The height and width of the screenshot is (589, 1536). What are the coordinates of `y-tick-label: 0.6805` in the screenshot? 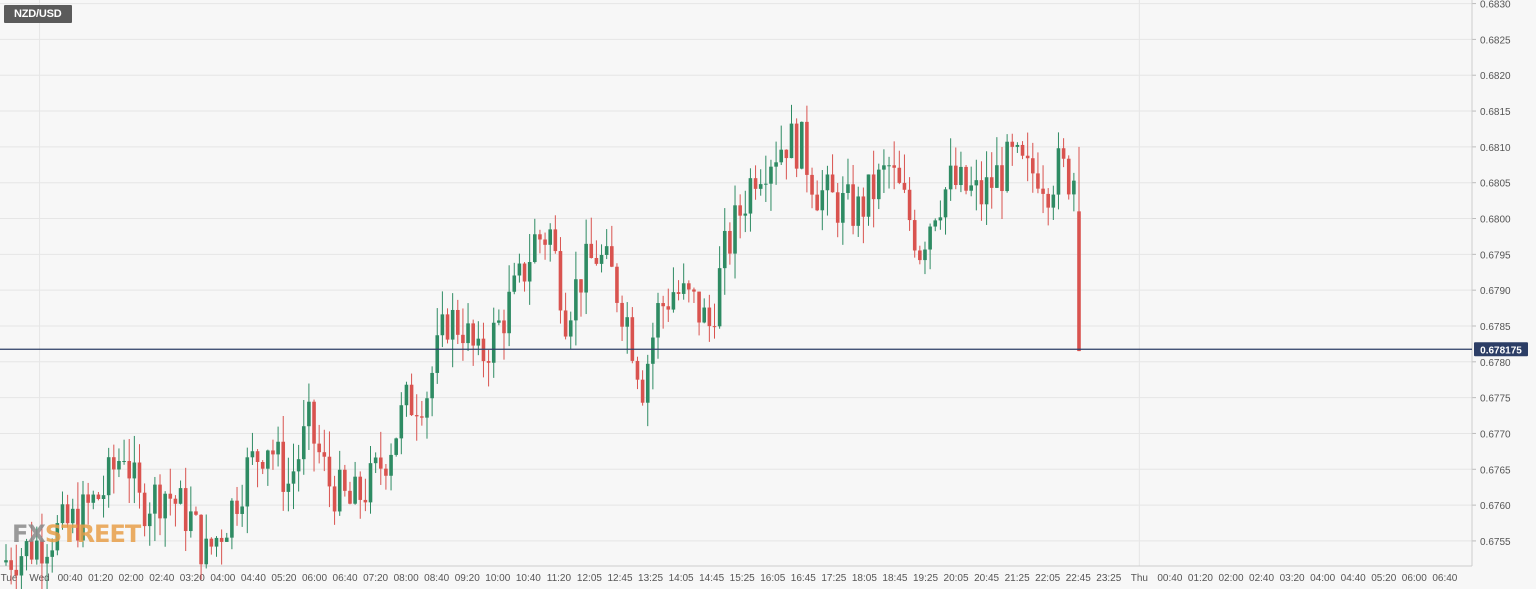 It's located at (1495, 184).